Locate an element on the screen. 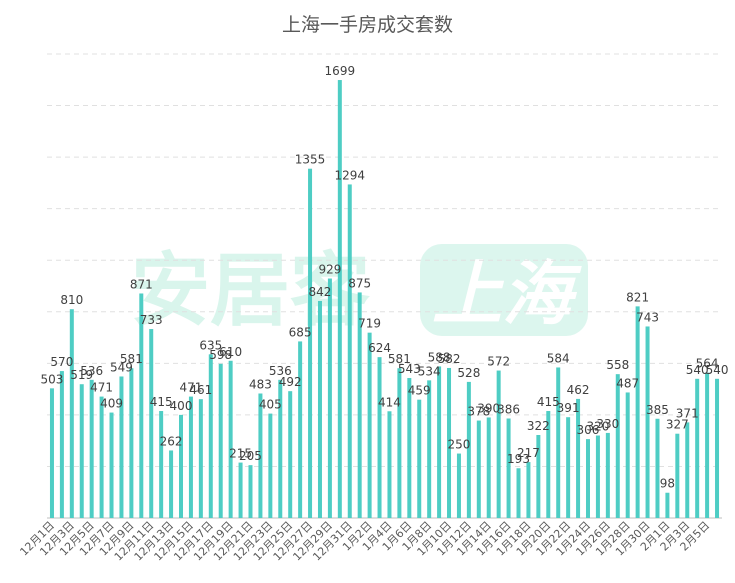 This screenshot has width=735, height=583. data-label-12月14日: 400 is located at coordinates (181, 406).